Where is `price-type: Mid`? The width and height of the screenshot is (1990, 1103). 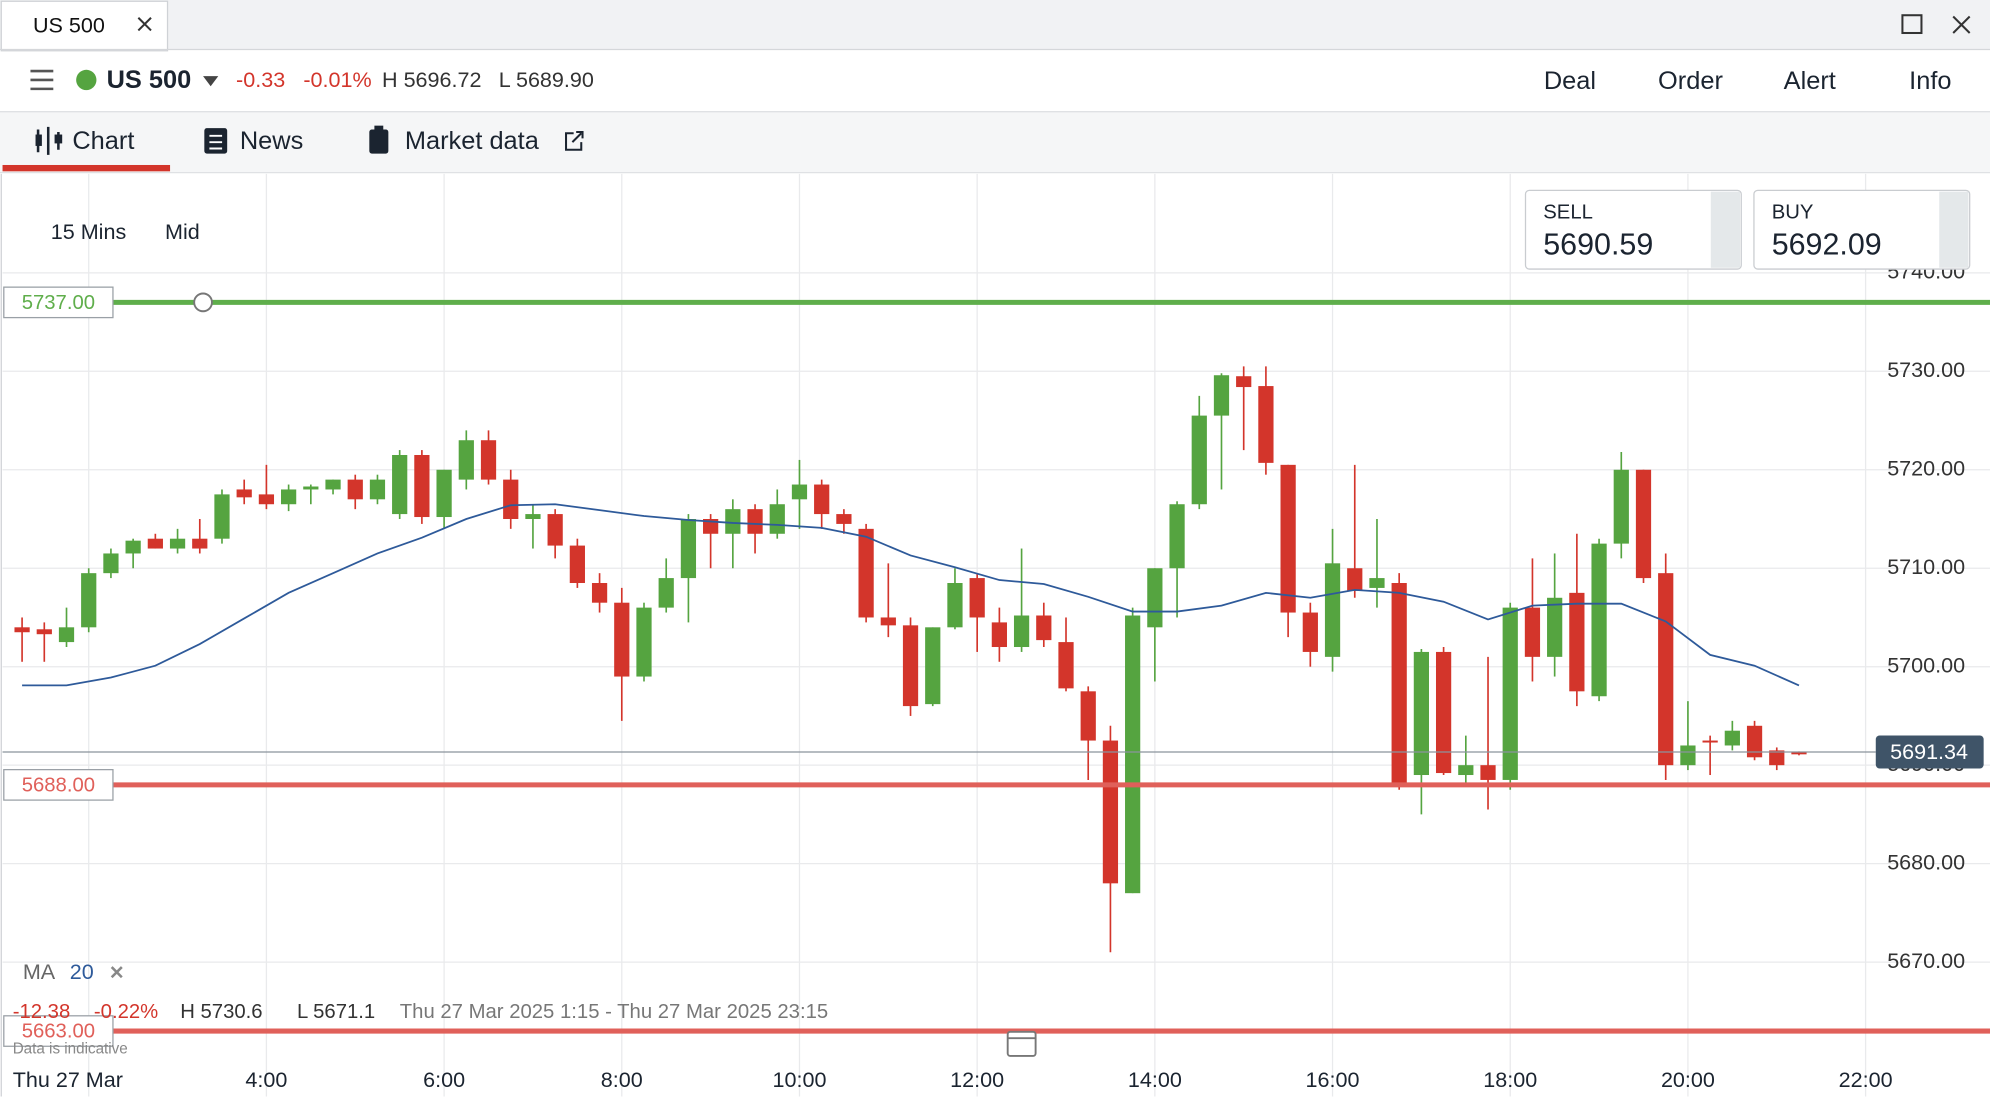 price-type: Mid is located at coordinates (182, 231).